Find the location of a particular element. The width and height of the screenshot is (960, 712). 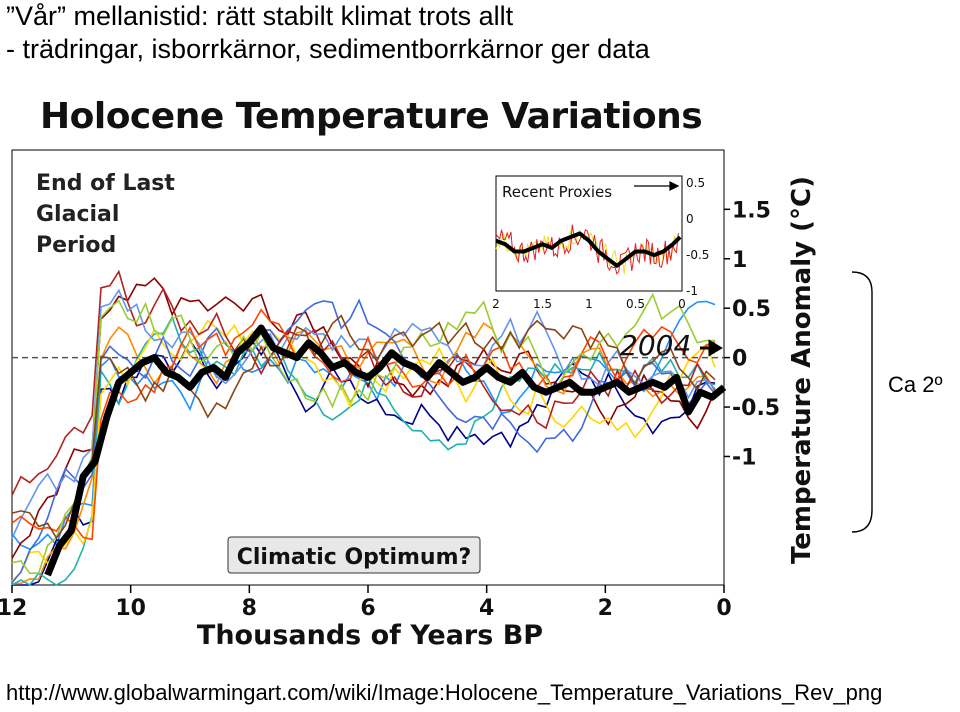

inset-x-tick-label: 2 is located at coordinates (496, 304).